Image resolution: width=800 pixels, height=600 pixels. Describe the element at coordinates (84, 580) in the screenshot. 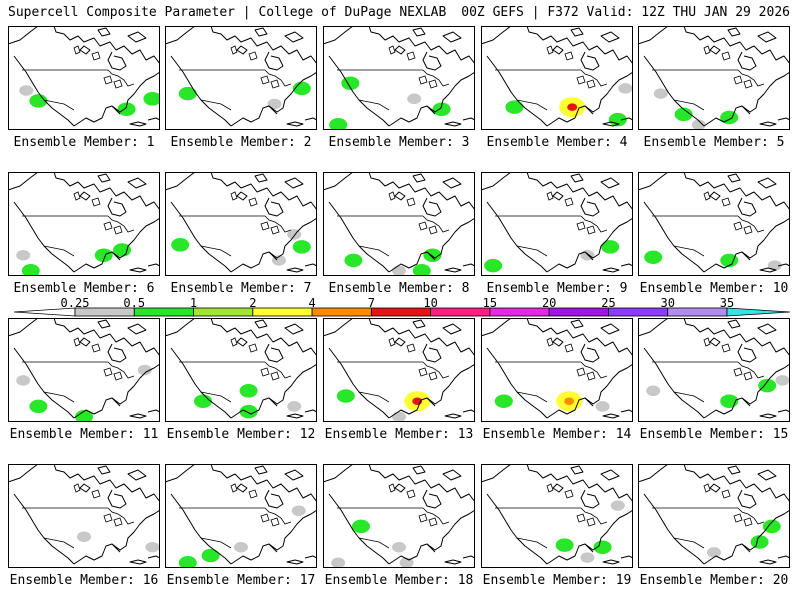

I see `ensemble-member-label: Ensemble Member: 16` at that location.